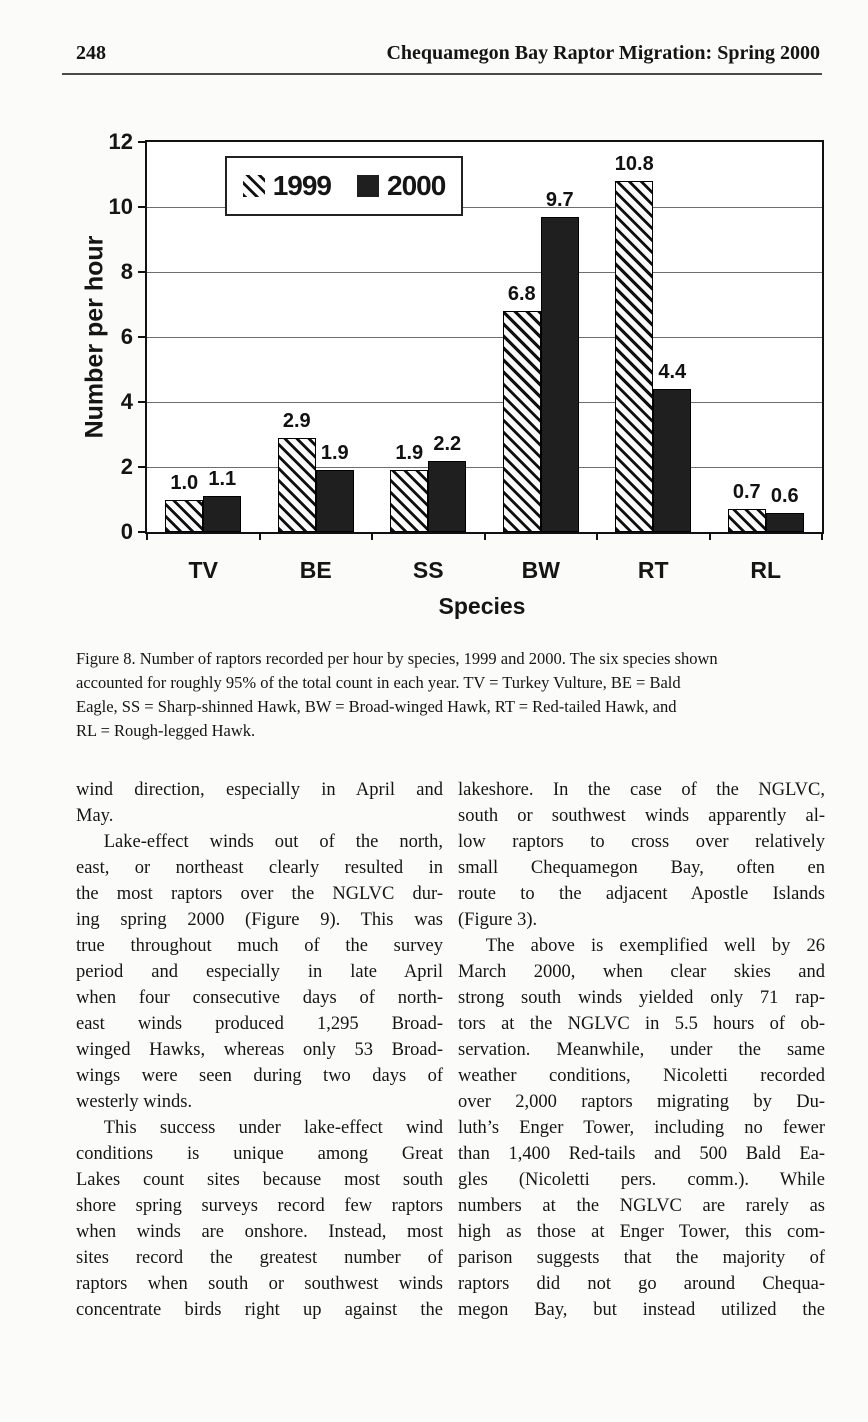 The width and height of the screenshot is (868, 1422). I want to click on text-line: true throughout much of the survey, so click(259, 946).